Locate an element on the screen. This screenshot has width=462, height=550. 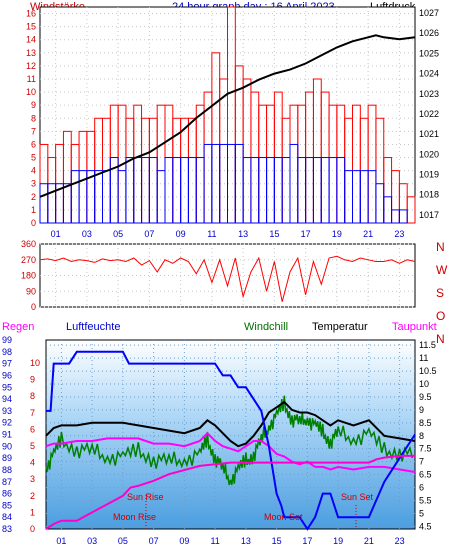
humidity-tick-label: 88 is located at coordinates (7, 470).